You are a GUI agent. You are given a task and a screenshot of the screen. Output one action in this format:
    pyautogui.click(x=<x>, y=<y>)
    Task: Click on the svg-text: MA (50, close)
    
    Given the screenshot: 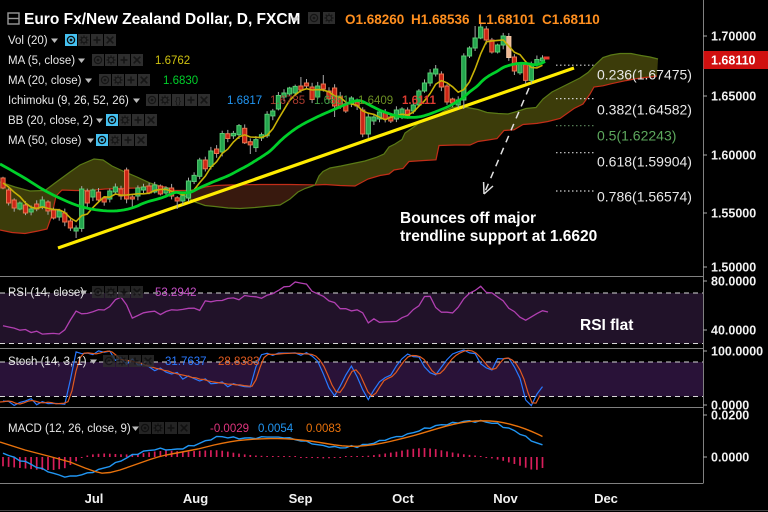 What is the action you would take?
    pyautogui.click(x=45, y=141)
    